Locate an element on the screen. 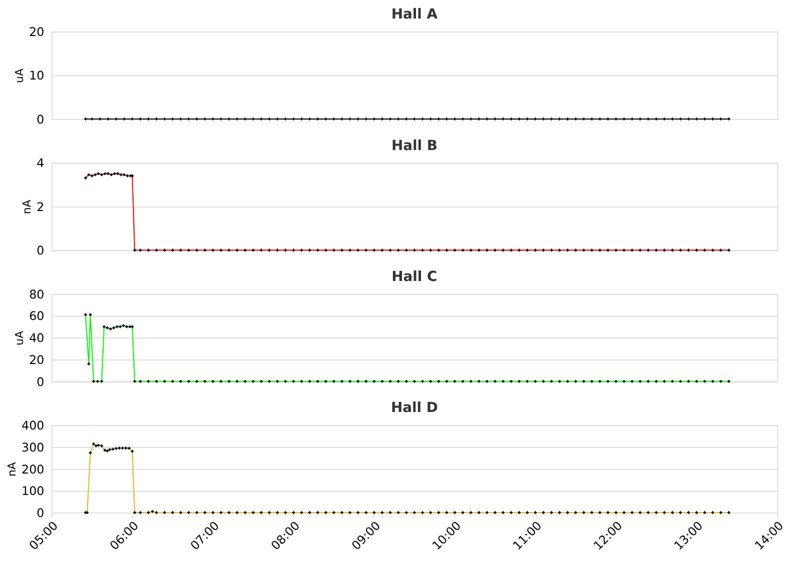 This screenshot has height=578, width=811. y-tick-label: 400 is located at coordinates (32, 425).